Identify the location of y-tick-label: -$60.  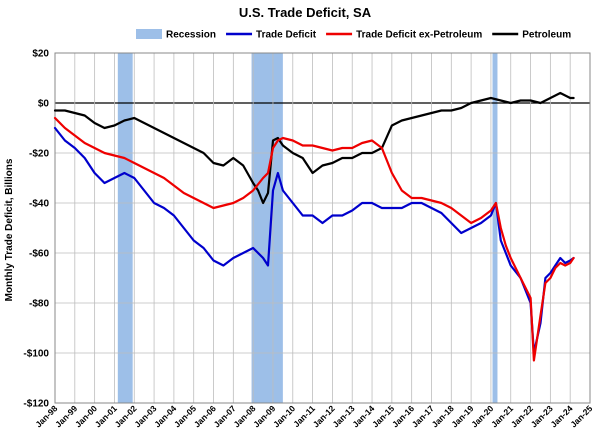
(39, 254).